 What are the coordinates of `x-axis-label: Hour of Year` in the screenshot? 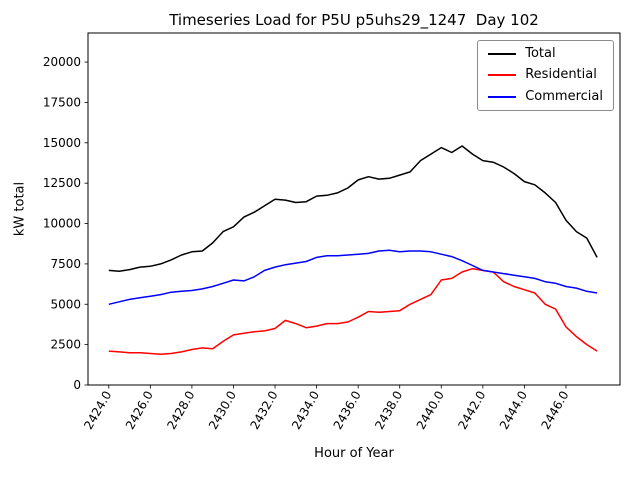 It's located at (354, 453).